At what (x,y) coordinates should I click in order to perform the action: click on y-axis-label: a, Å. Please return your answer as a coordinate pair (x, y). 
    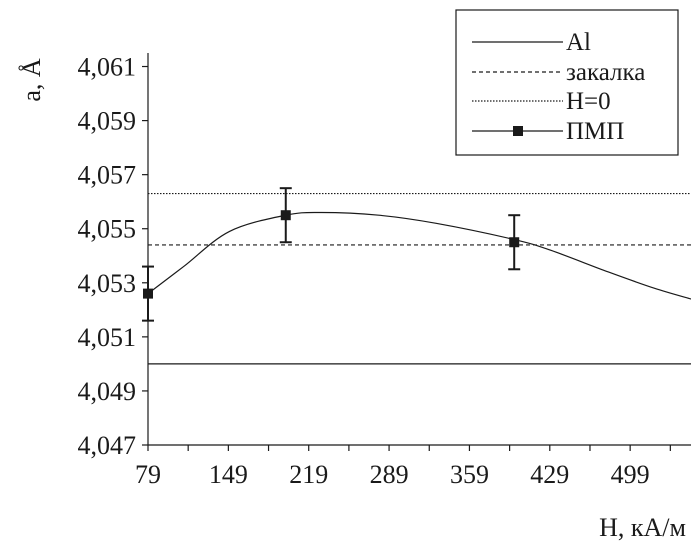
    Looking at the image, I should click on (31, 80).